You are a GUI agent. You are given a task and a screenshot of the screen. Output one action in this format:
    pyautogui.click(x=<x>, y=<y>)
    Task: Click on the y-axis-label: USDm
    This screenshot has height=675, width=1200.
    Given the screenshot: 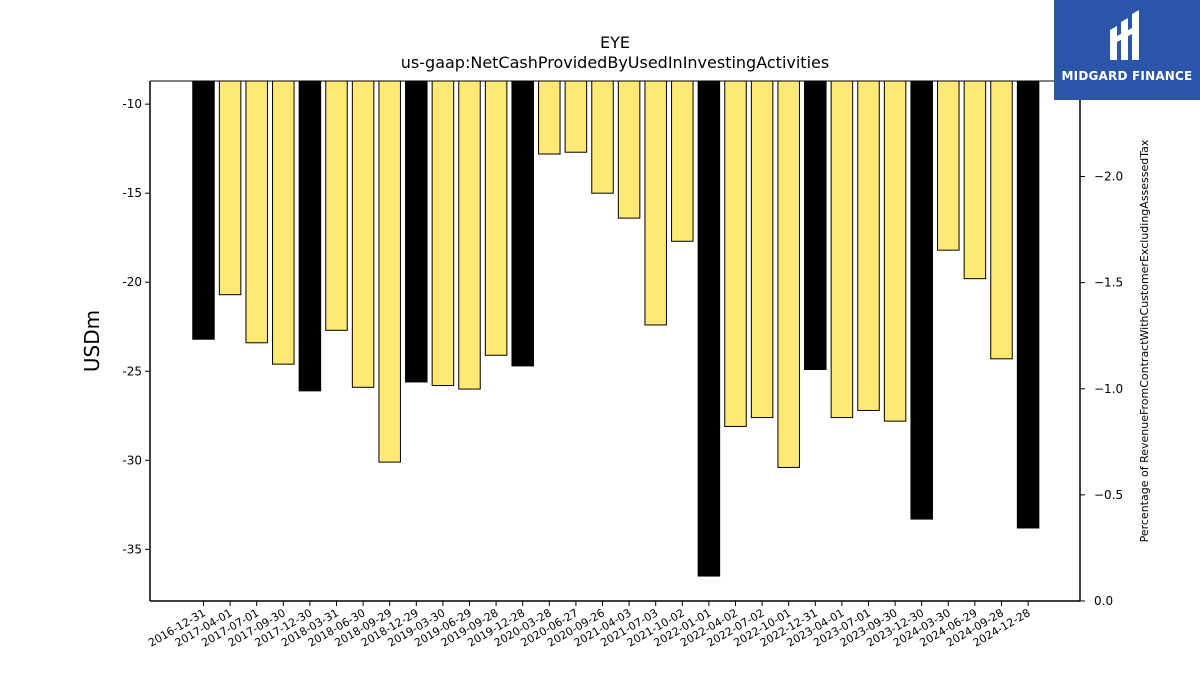 What is the action you would take?
    pyautogui.click(x=92, y=341)
    